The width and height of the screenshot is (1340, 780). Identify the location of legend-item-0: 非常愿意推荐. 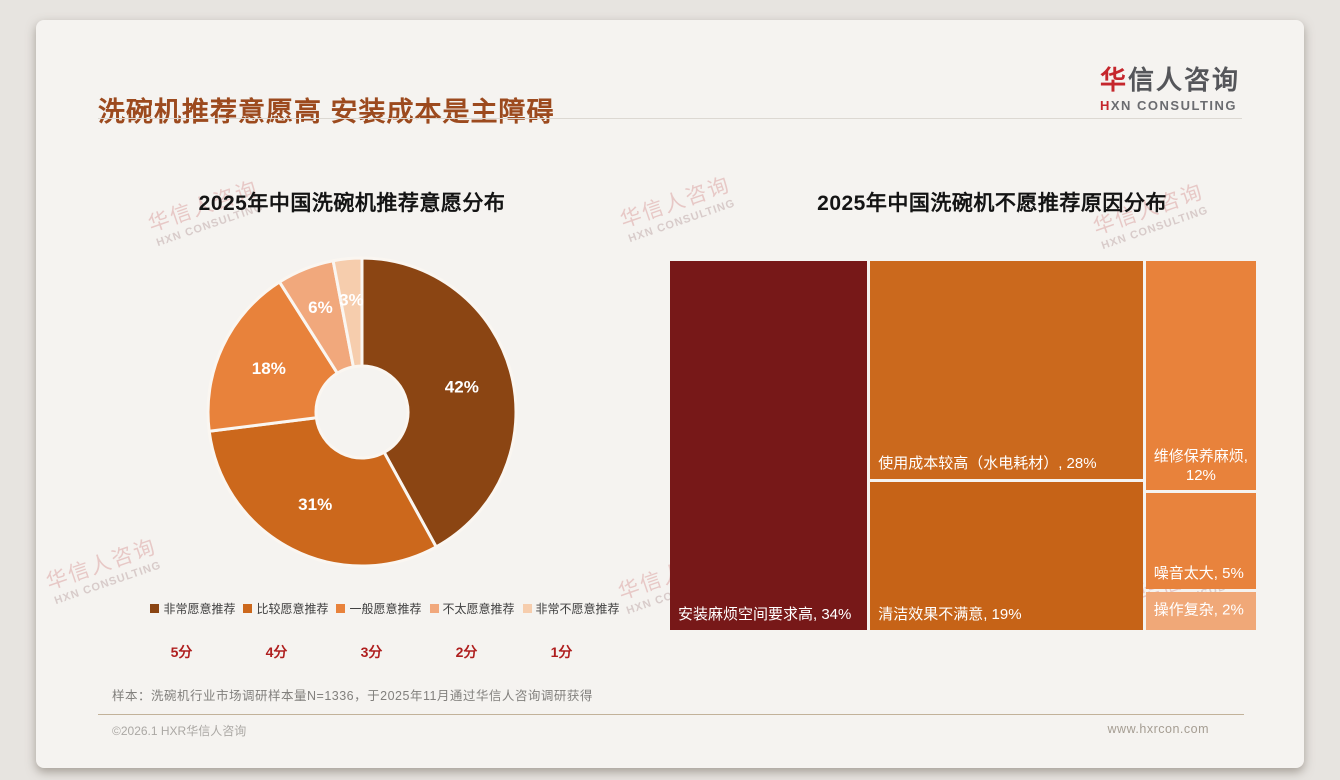
(192, 608).